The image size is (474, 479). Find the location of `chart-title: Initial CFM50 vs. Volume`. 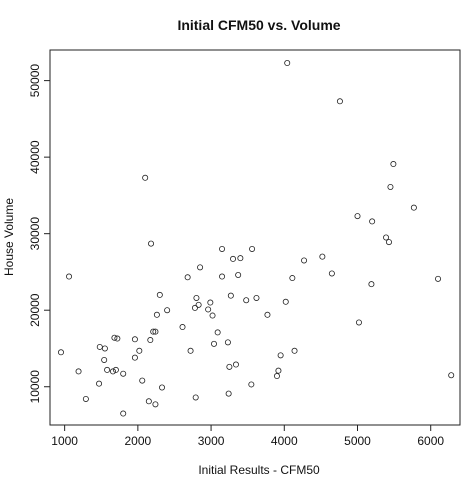

chart-title: Initial CFM50 vs. Volume is located at coordinates (258, 25).